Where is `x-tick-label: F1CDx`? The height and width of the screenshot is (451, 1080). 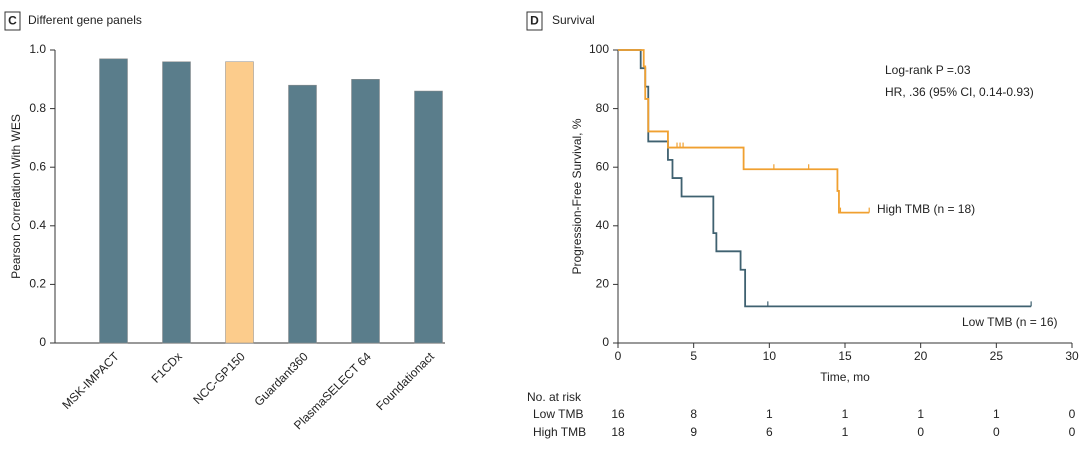
x-tick-label: F1CDx is located at coordinates (167, 367).